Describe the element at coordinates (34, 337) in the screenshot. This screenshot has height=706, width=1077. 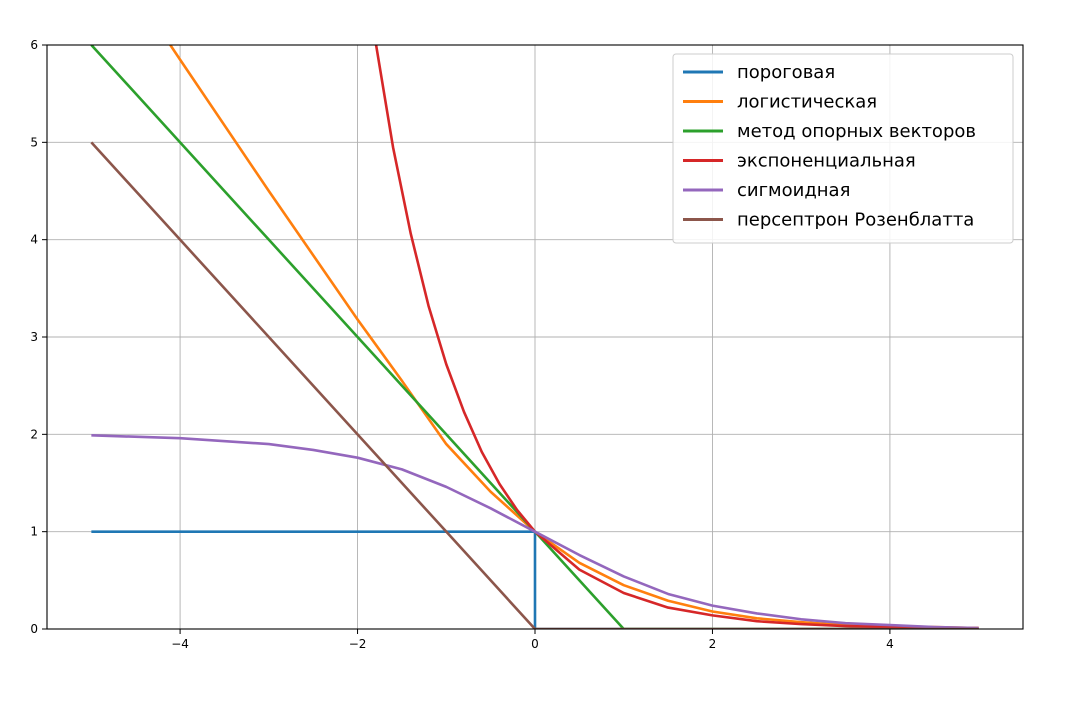
I see `y-tick-label: 3` at that location.